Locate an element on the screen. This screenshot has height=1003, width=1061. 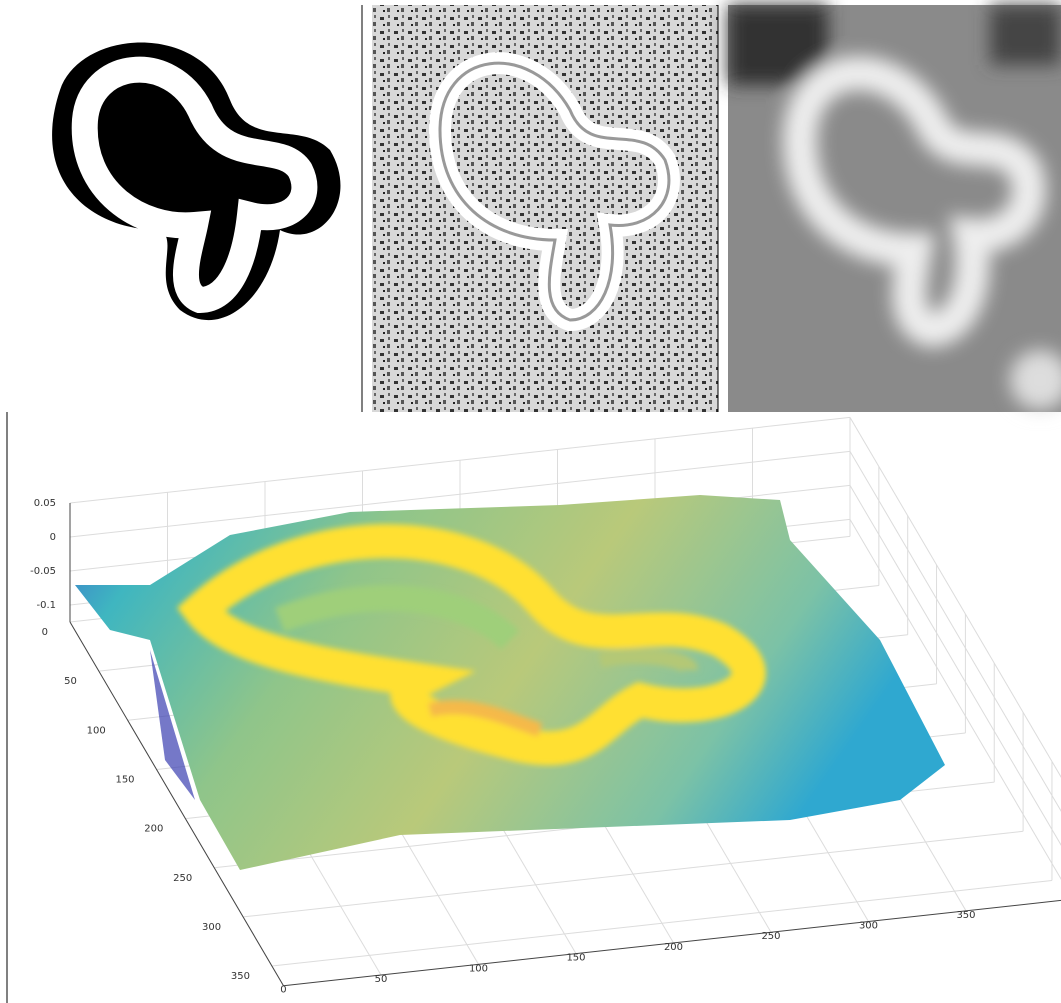
y-tick-label: 100 is located at coordinates (96, 730).